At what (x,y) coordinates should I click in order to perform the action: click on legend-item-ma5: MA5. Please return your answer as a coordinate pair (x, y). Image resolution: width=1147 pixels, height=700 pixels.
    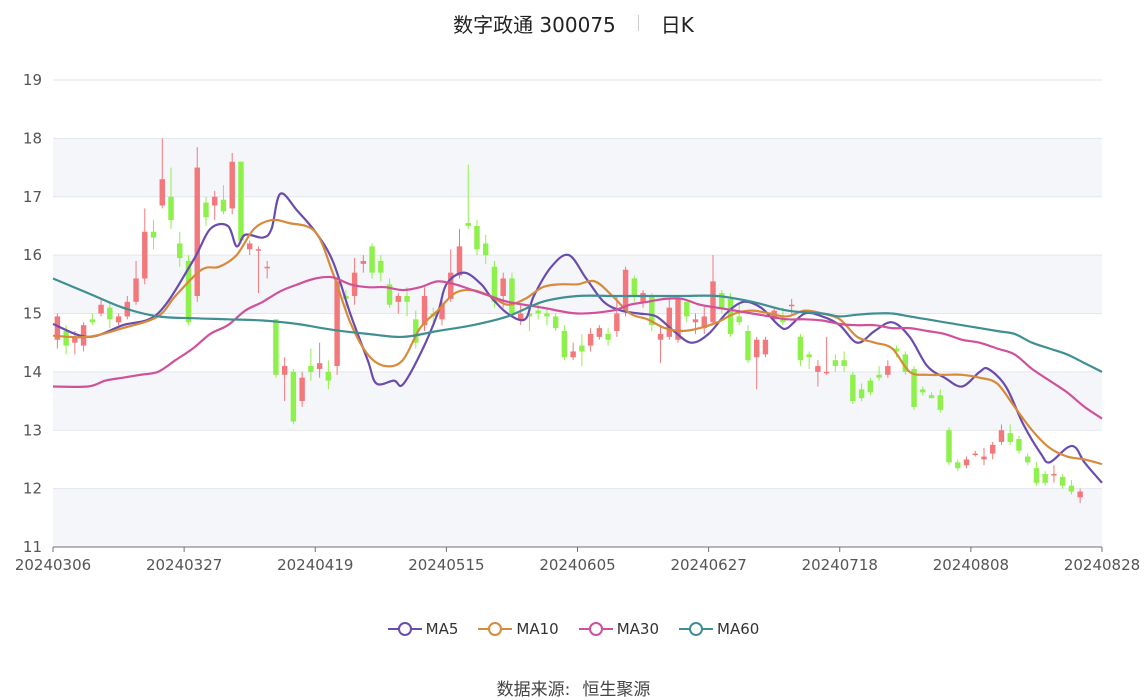
    Looking at the image, I should click on (423, 629).